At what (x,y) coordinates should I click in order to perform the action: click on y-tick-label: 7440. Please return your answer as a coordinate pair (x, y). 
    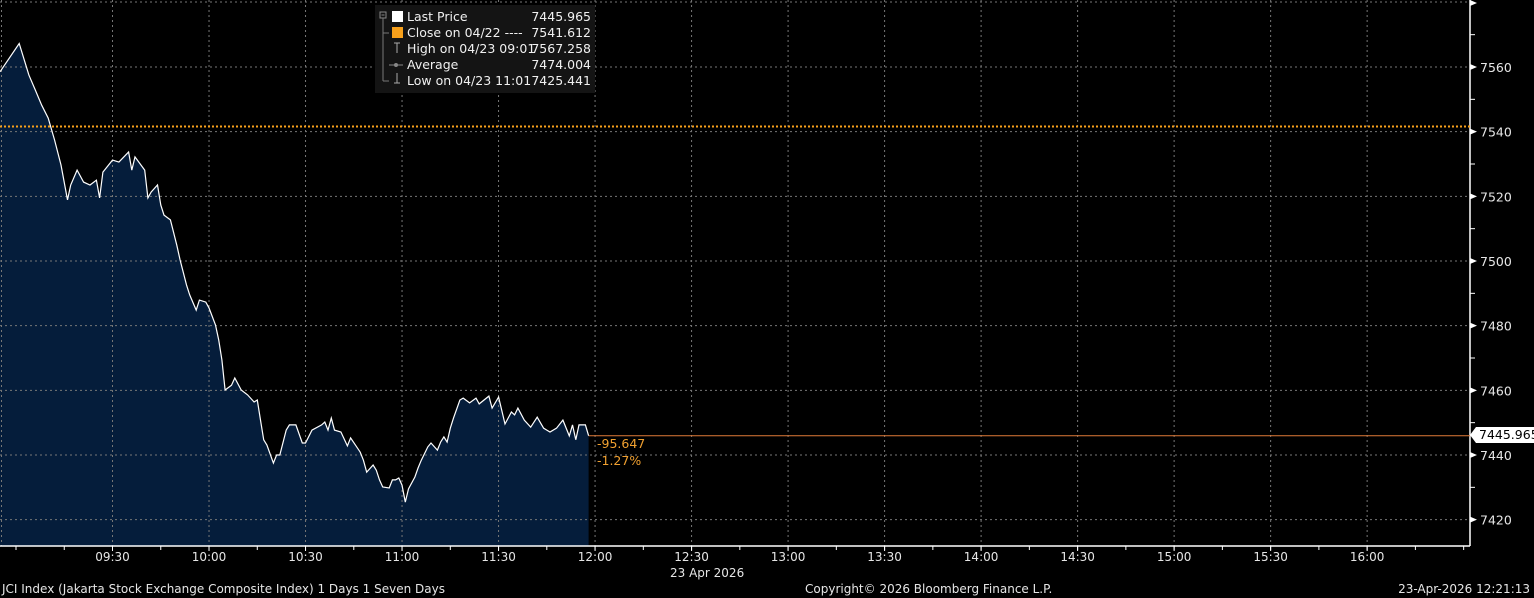
    Looking at the image, I should click on (1496, 455).